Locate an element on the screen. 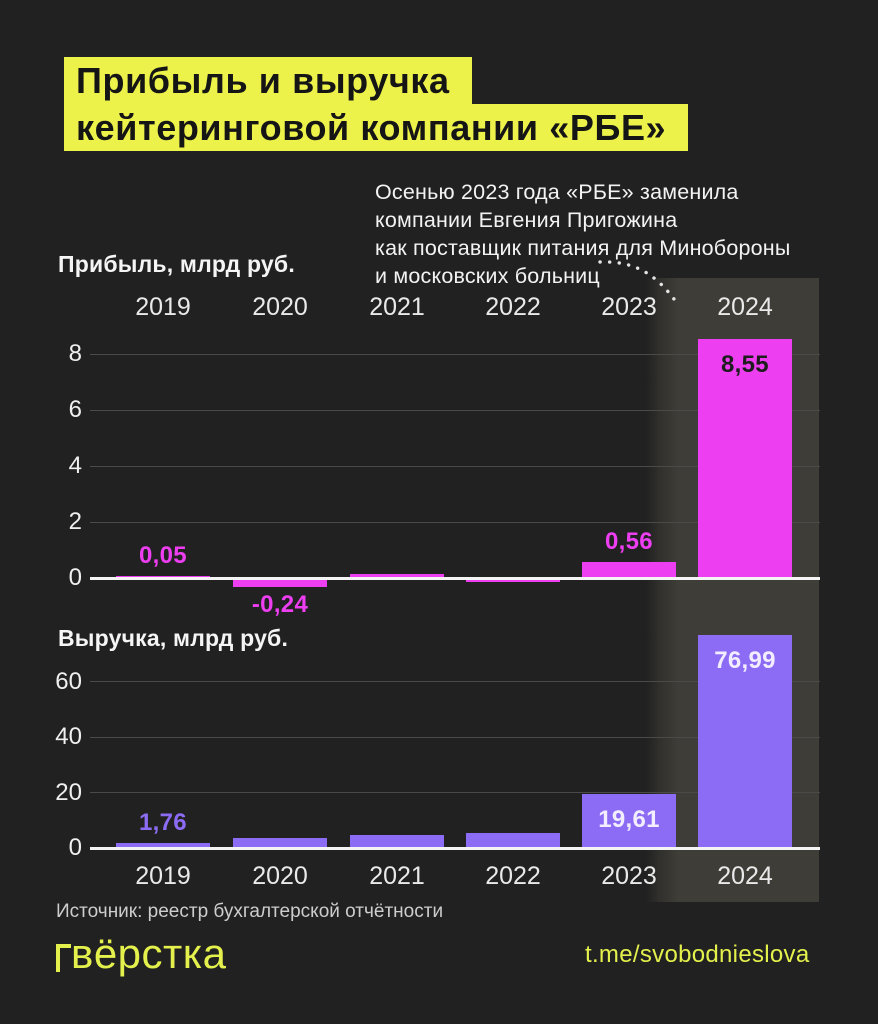 The height and width of the screenshot is (1024, 878). title-line-1: Прибыль и выручка is located at coordinates (268, 80).